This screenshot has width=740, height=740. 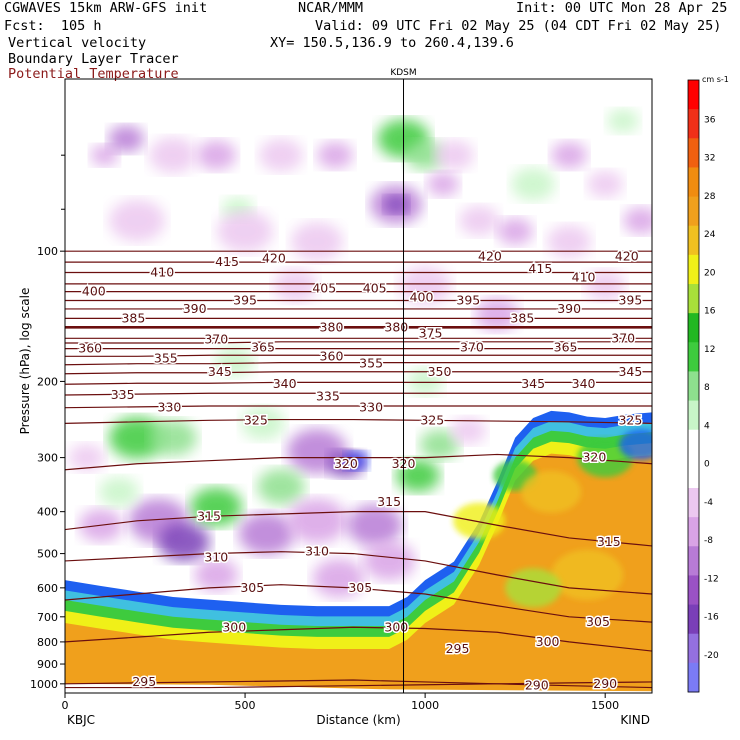 What do you see at coordinates (375, 288) in the screenshot?
I see `theta-label: 405` at bounding box center [375, 288].